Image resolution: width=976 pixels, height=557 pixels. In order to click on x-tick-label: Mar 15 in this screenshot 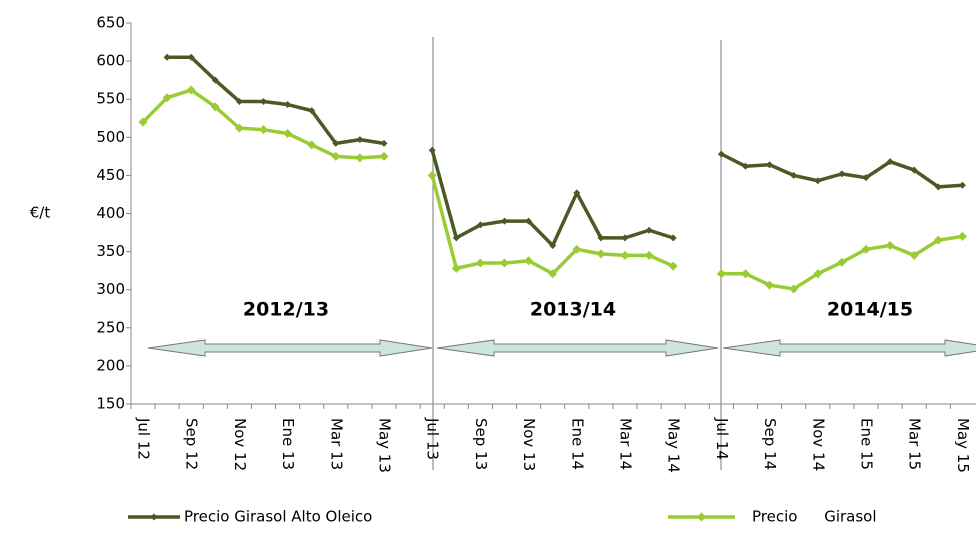, I will do `click(915, 444)`.